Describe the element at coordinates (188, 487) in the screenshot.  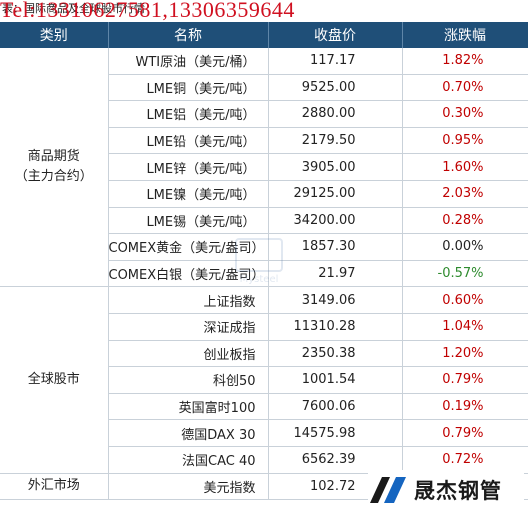
I see `name-cell: 美元指数` at that location.